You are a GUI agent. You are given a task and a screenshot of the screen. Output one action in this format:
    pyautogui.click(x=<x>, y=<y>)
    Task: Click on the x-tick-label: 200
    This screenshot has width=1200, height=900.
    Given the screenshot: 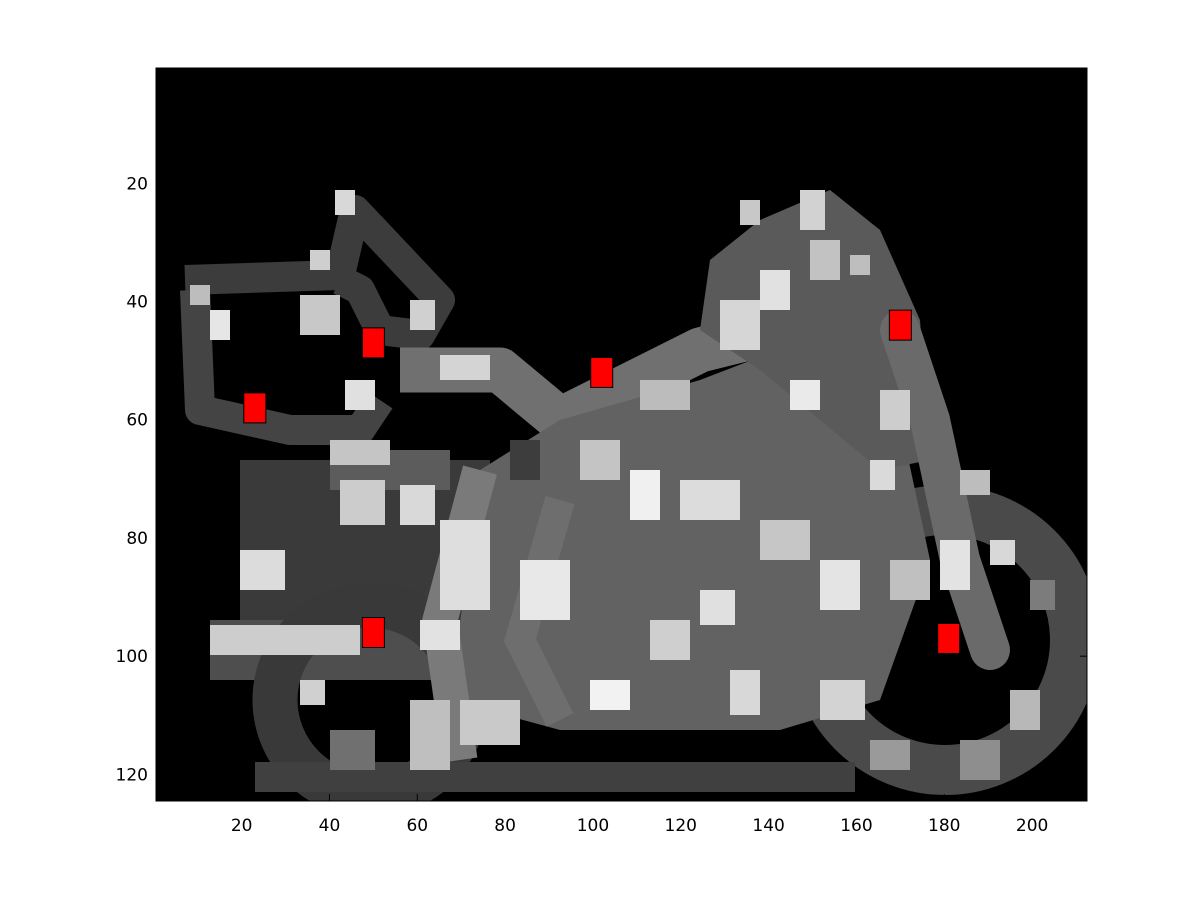 What is the action you would take?
    pyautogui.click(x=1032, y=826)
    